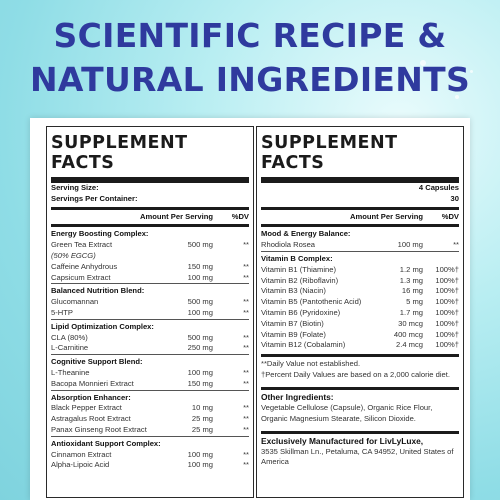 The height and width of the screenshot is (500, 500). What do you see at coordinates (360, 202) in the screenshot?
I see `servings-value: 30` at bounding box center [360, 202].